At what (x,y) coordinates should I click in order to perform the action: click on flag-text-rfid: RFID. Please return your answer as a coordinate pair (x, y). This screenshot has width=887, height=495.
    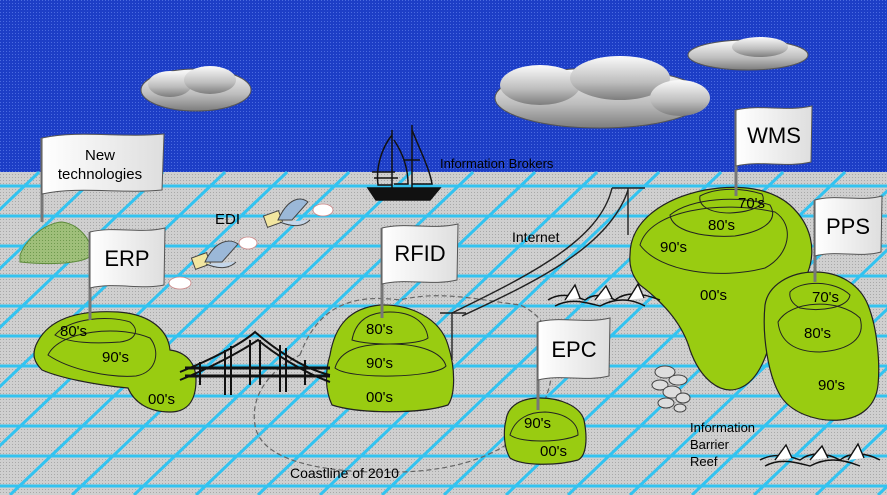
    Looking at the image, I should click on (419, 253).